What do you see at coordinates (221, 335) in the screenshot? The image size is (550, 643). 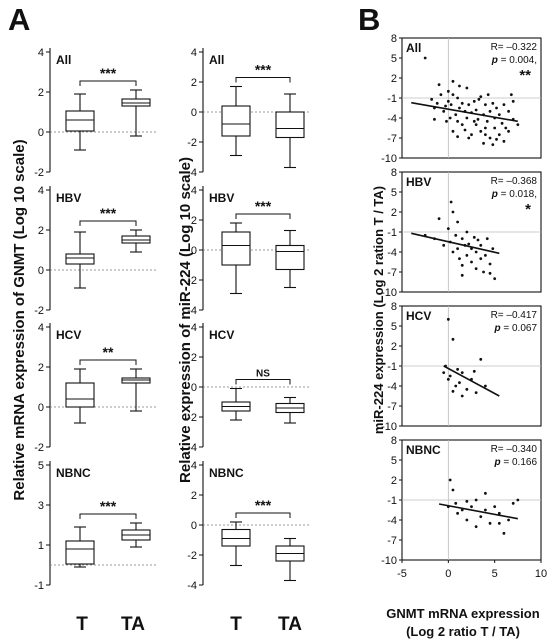 I see `panel-label: HCV` at bounding box center [221, 335].